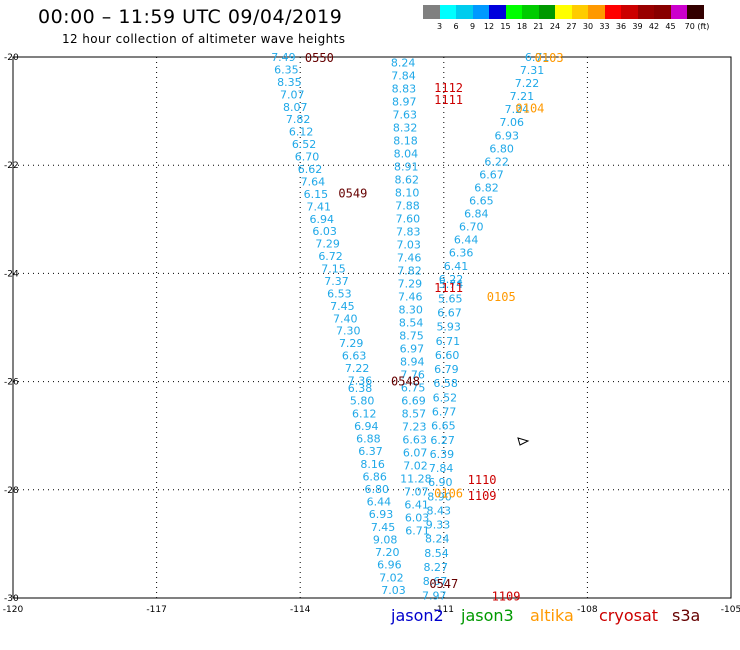  I want to click on wave-height-value: 6.37, so click(370, 451).